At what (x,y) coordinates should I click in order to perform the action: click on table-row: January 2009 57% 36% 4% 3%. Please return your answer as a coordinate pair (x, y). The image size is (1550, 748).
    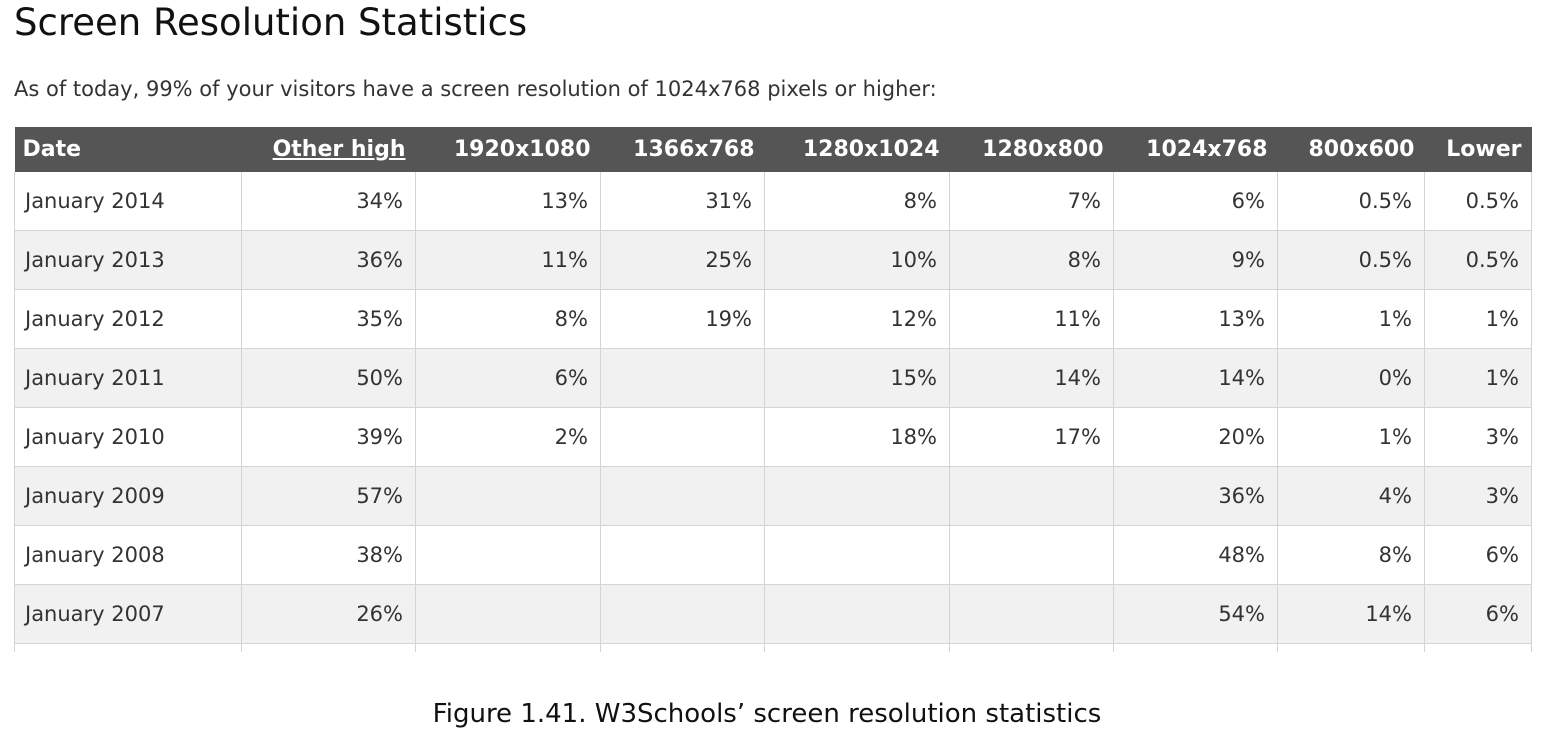
    Looking at the image, I should click on (773, 496).